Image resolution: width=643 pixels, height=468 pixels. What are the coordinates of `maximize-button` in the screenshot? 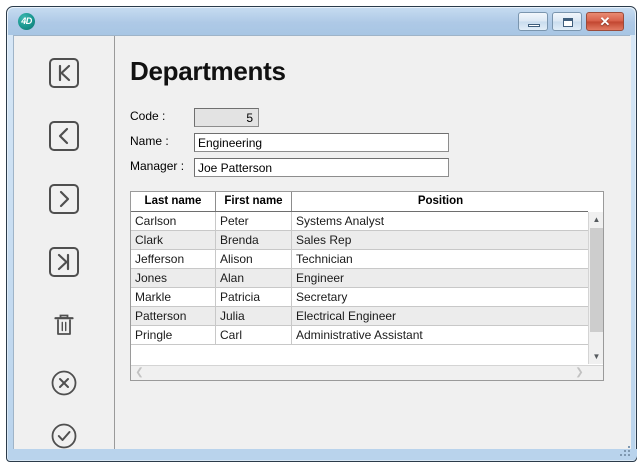 It's located at (567, 21).